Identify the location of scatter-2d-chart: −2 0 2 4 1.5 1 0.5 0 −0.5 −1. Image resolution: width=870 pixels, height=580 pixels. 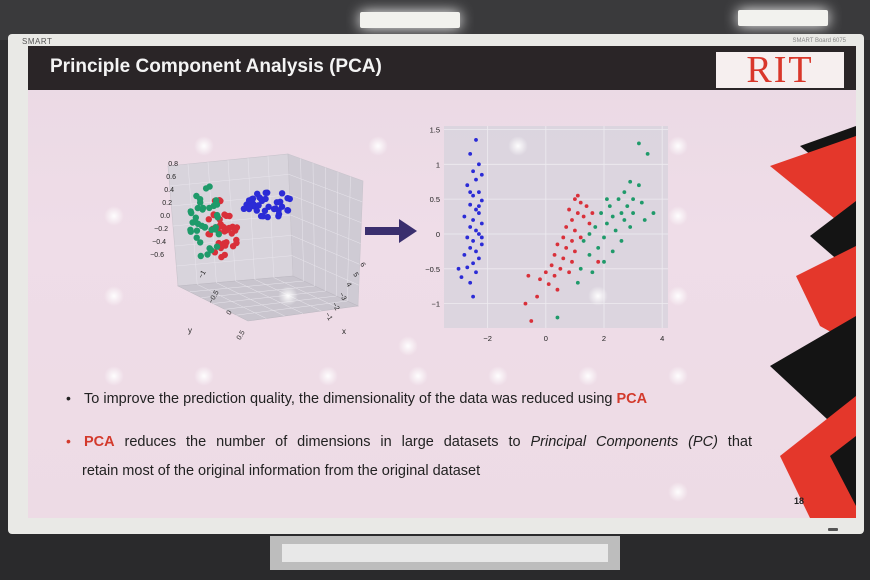
(546, 234).